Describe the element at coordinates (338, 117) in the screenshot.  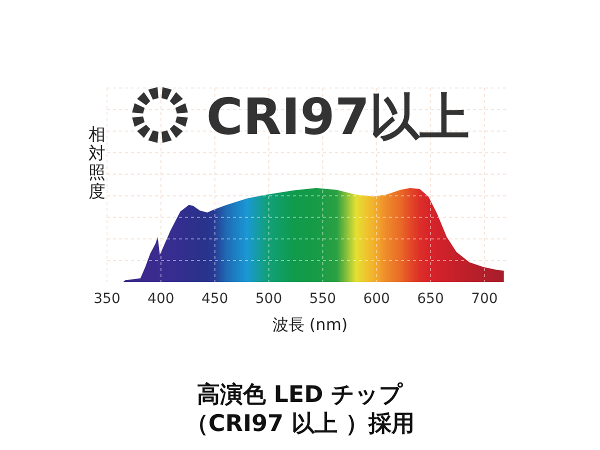
I see `chart-title: CRI97以上` at that location.